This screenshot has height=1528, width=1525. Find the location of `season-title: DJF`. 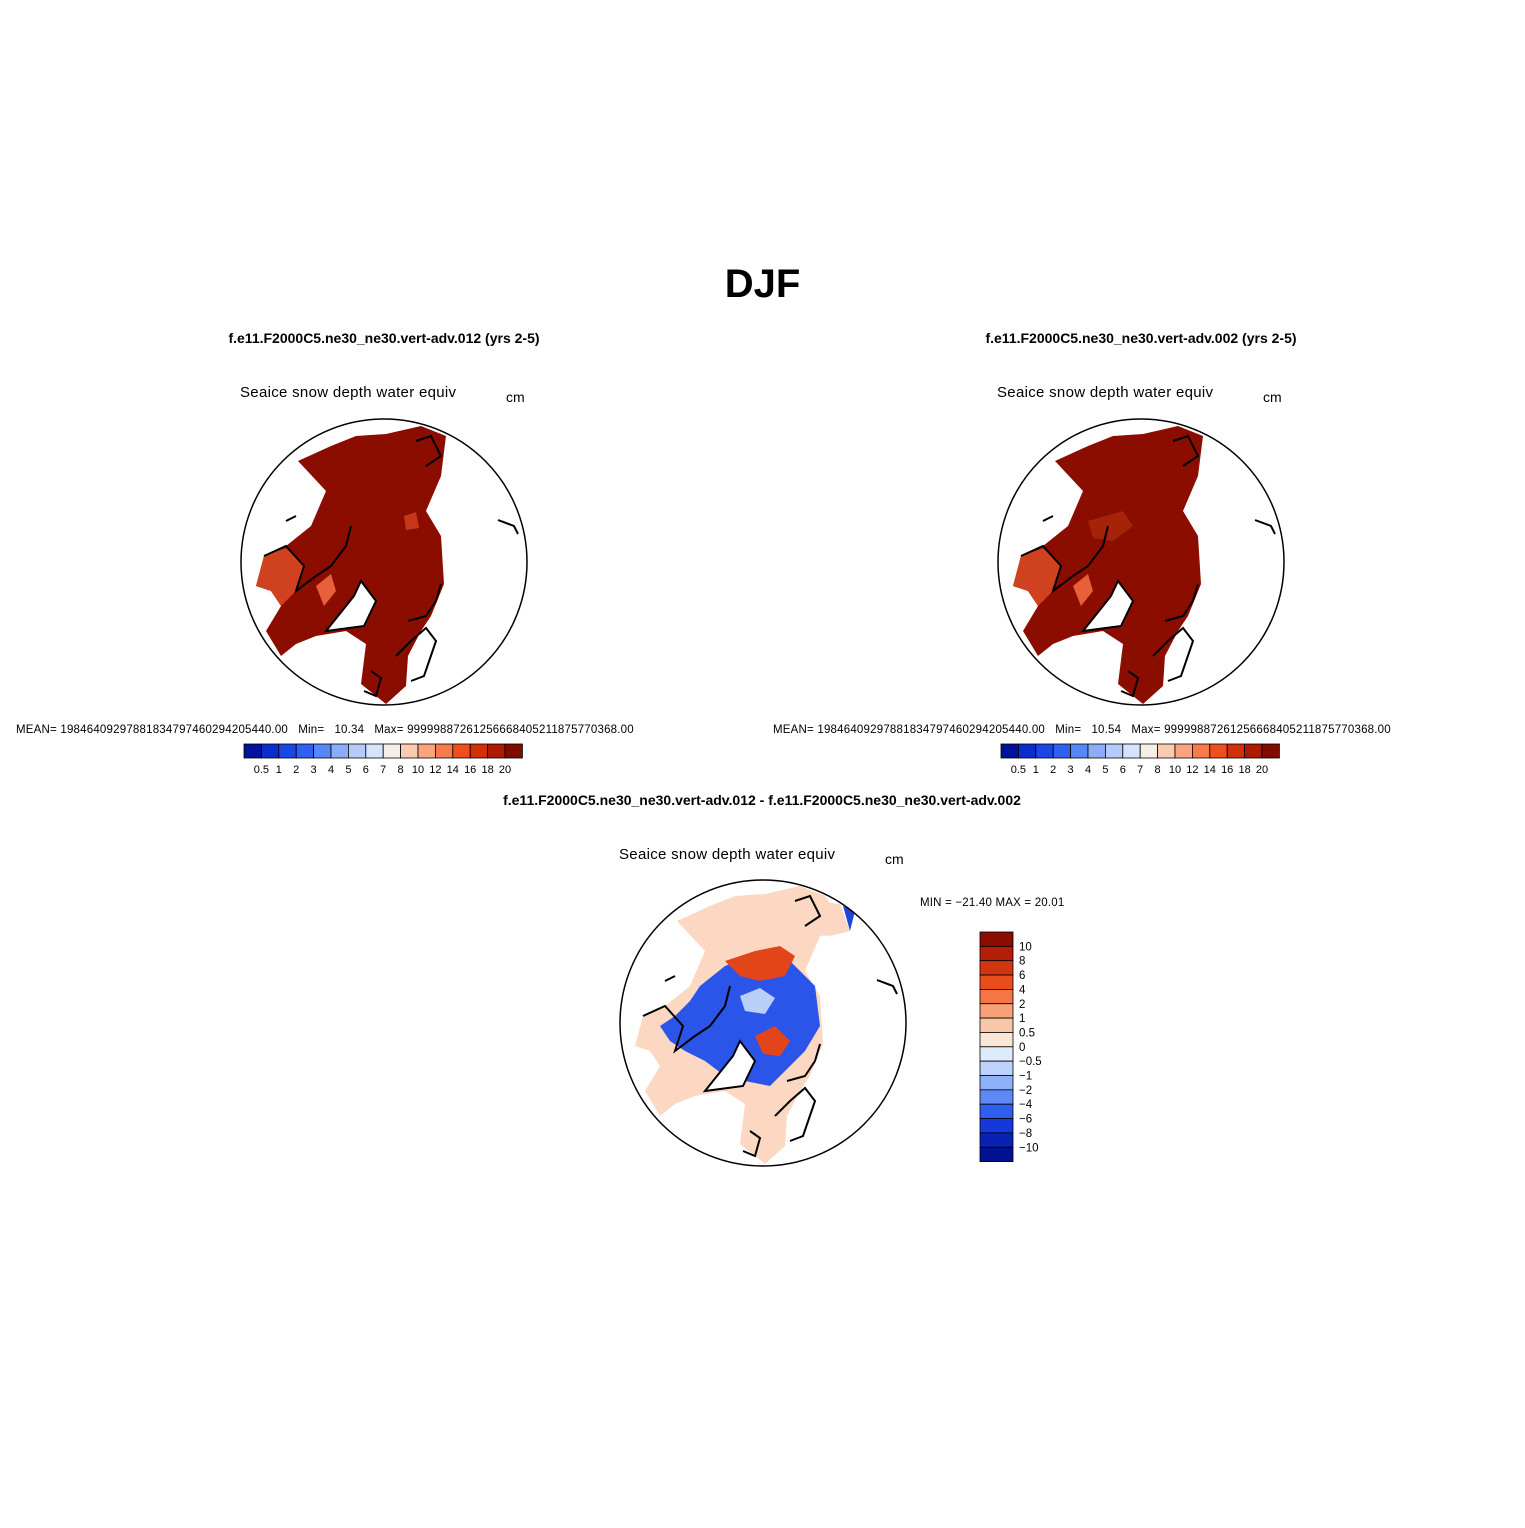

season-title: DJF is located at coordinates (762, 284).